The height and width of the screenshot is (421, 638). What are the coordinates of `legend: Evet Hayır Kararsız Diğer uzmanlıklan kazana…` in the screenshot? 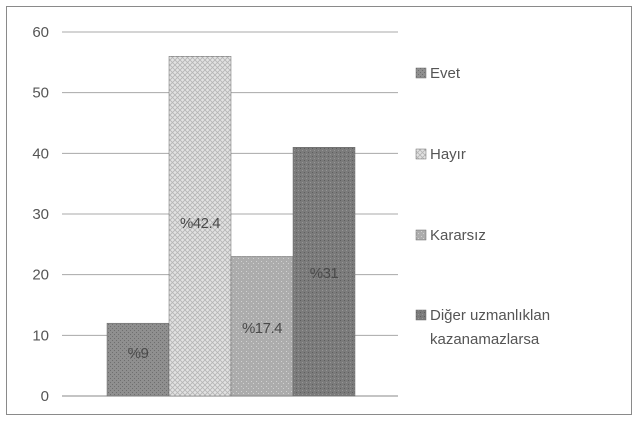 It's located at (482, 206).